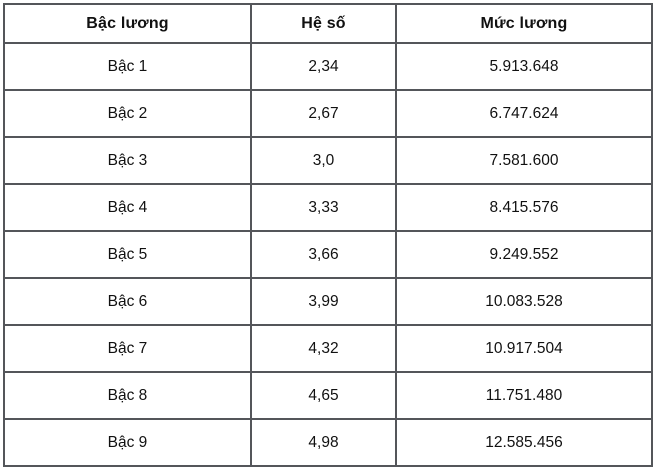 The image size is (659, 470). I want to click on salary-cell: 5.913.648, so click(524, 66).